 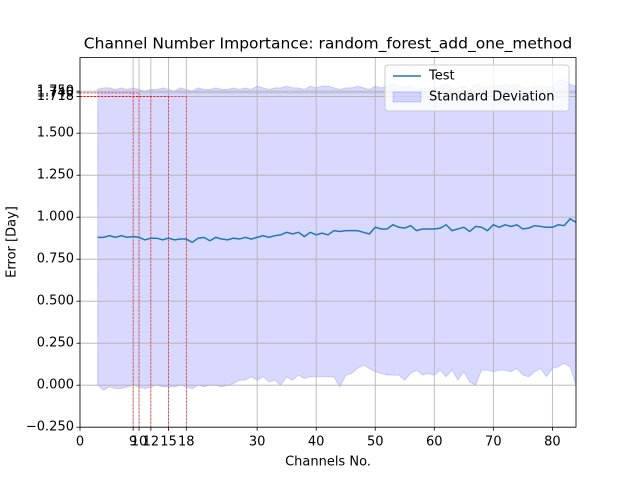 What do you see at coordinates (55, 385) in the screenshot?
I see `y-tick-label: 0.000` at bounding box center [55, 385].